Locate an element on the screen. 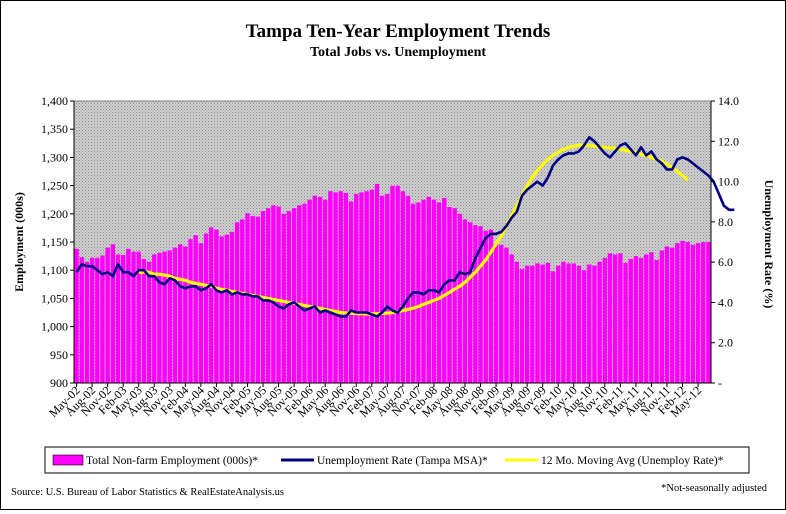 Image resolution: width=786 pixels, height=514 pixels. y-axis-left-label: Employment (000s) is located at coordinates (19, 242).